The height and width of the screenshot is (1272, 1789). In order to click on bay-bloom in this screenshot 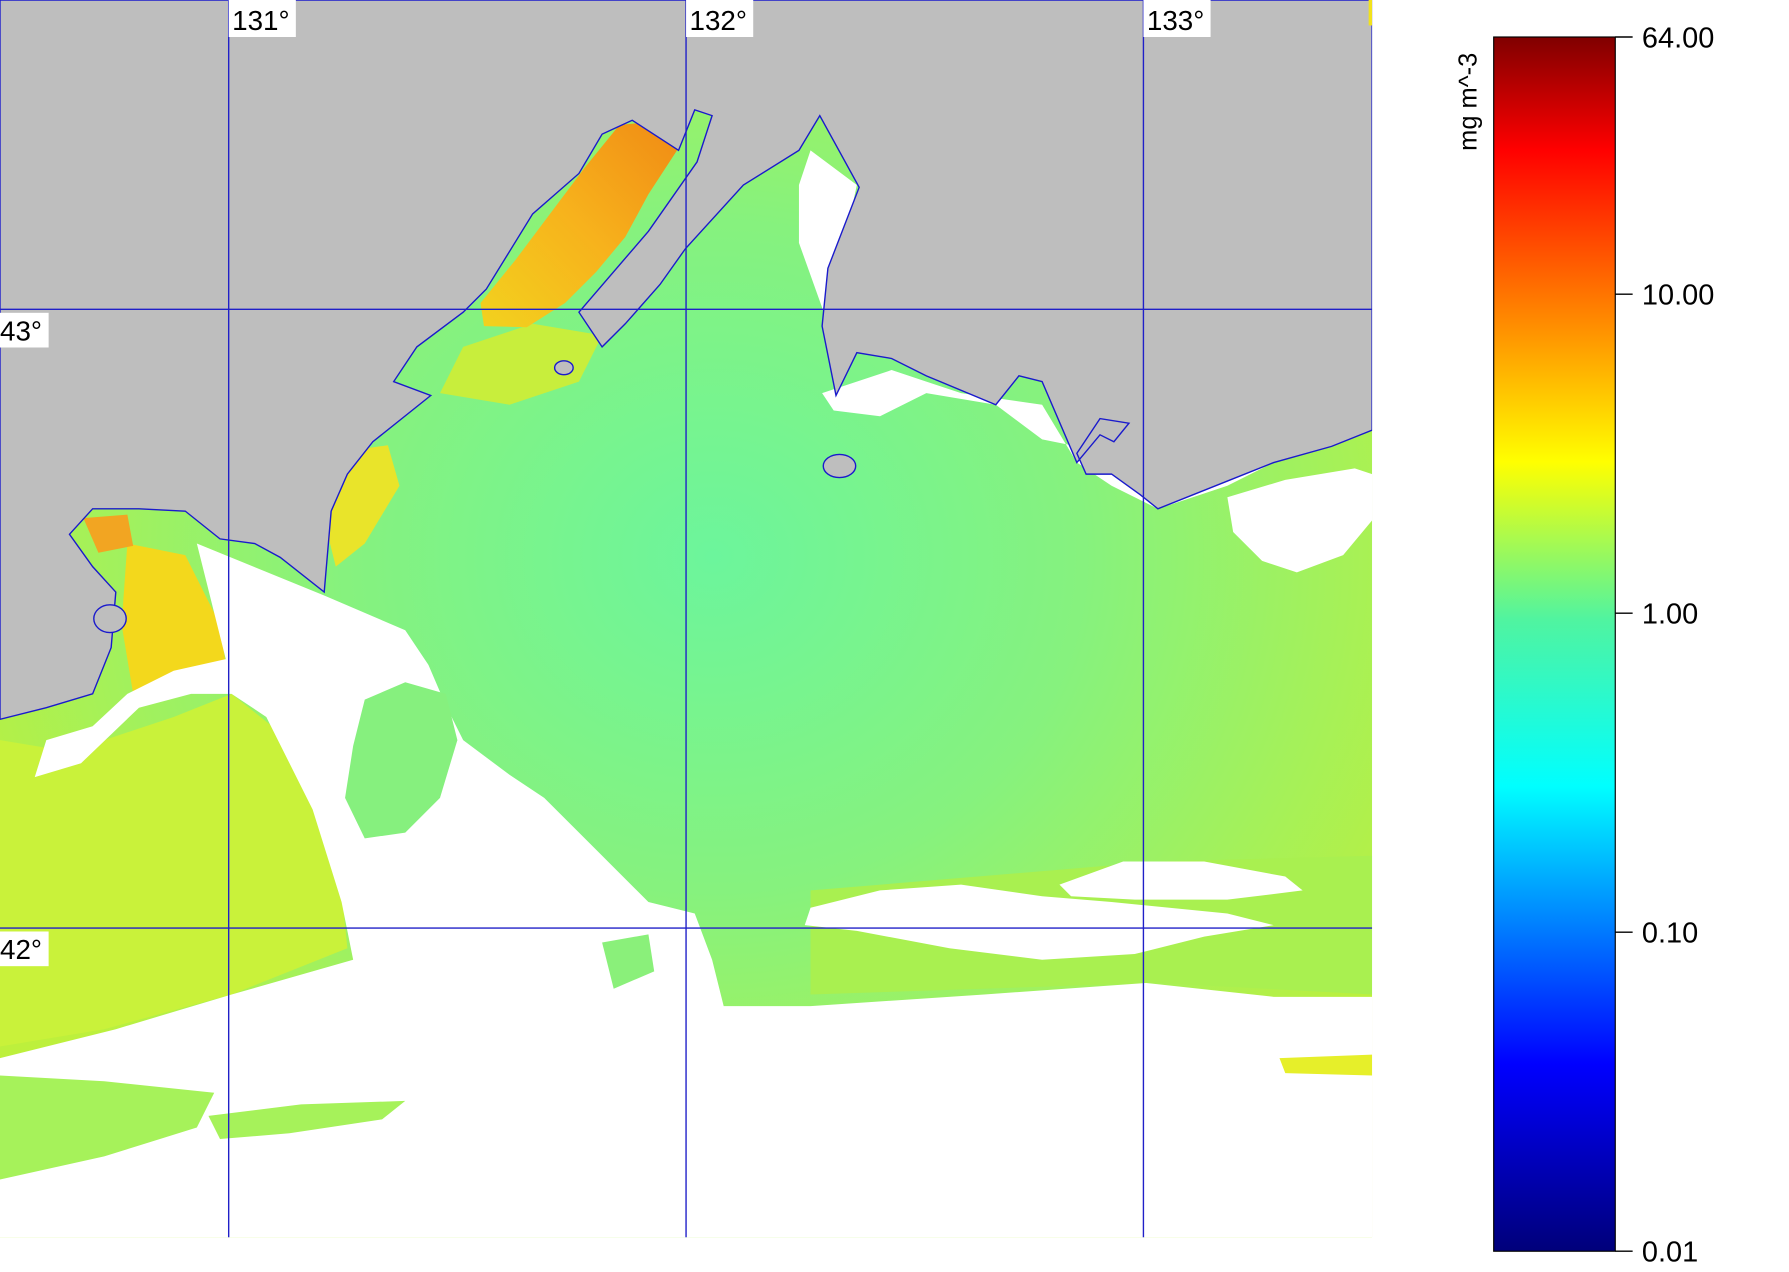, I will do `click(580, 224)`.